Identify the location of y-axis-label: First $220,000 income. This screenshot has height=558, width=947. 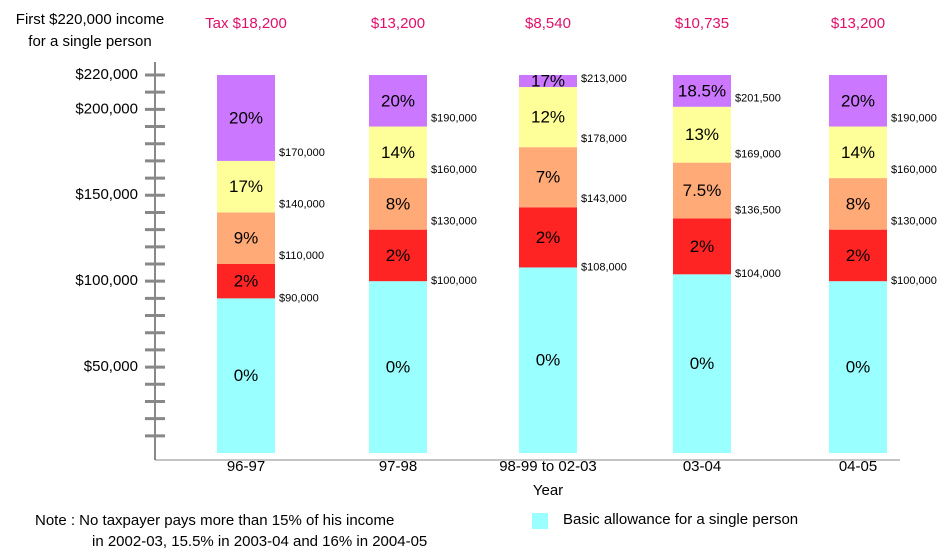
(90, 19).